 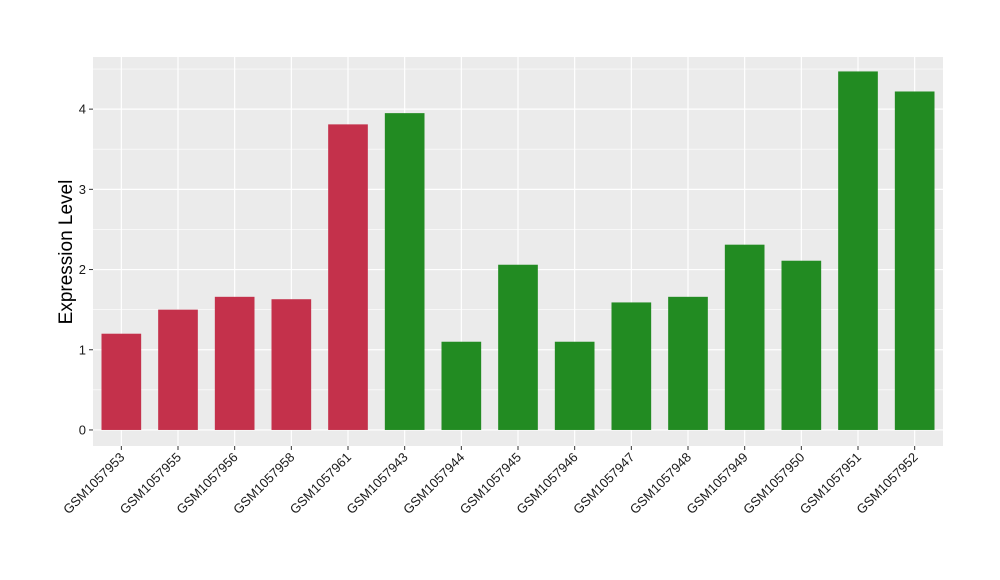 What do you see at coordinates (574, 385) in the screenshot?
I see `bar-gsm1057946` at bounding box center [574, 385].